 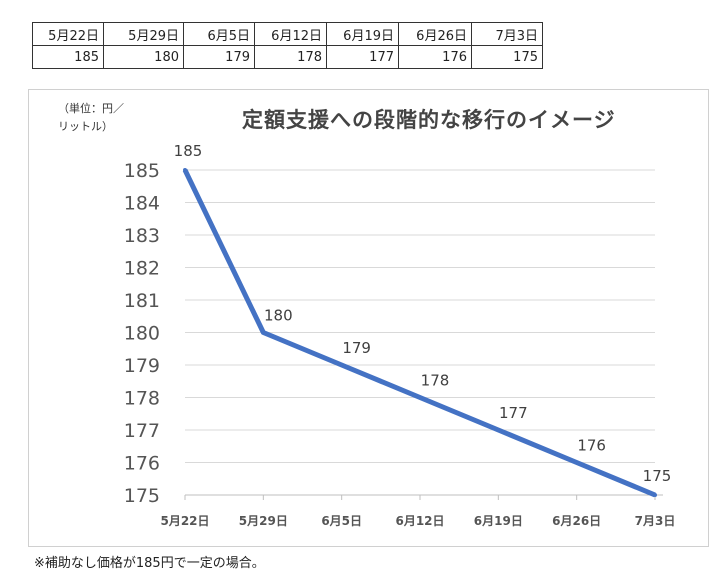 I want to click on x-tick-label: 6月5日, so click(x=341, y=521).